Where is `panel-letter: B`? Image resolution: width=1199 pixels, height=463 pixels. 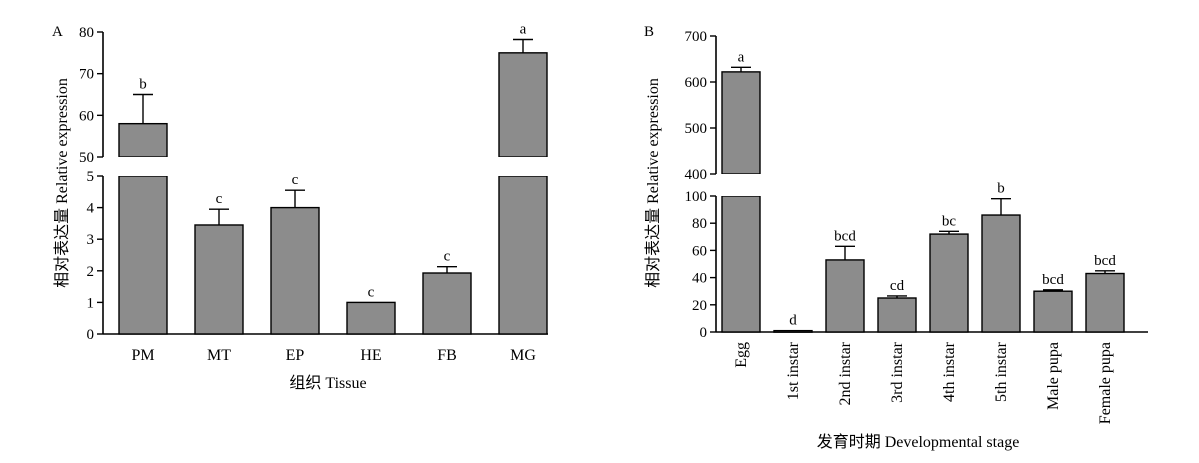 panel-letter: B is located at coordinates (649, 32).